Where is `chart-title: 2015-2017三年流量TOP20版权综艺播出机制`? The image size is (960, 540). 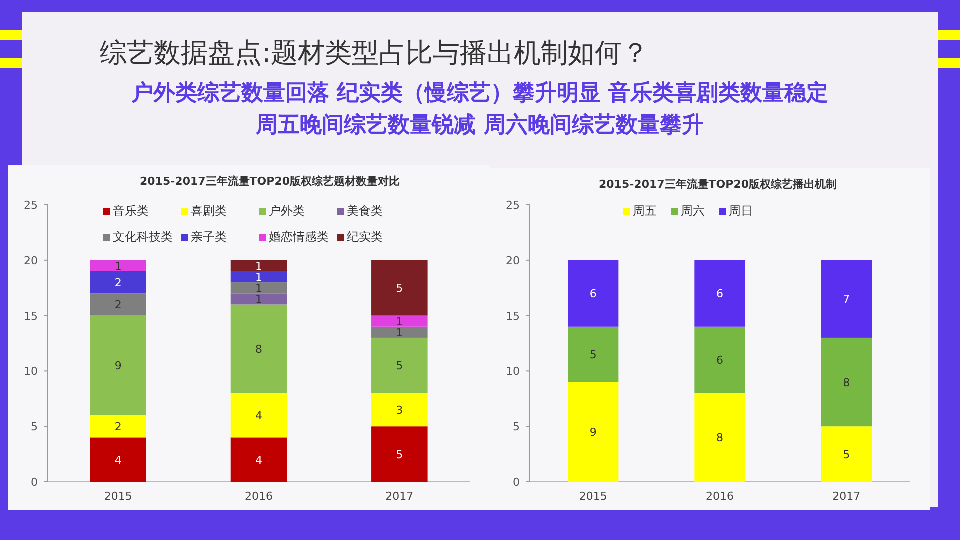
chart-title: 2015-2017三年流量TOP20版权综艺播出机制 is located at coordinates (718, 184).